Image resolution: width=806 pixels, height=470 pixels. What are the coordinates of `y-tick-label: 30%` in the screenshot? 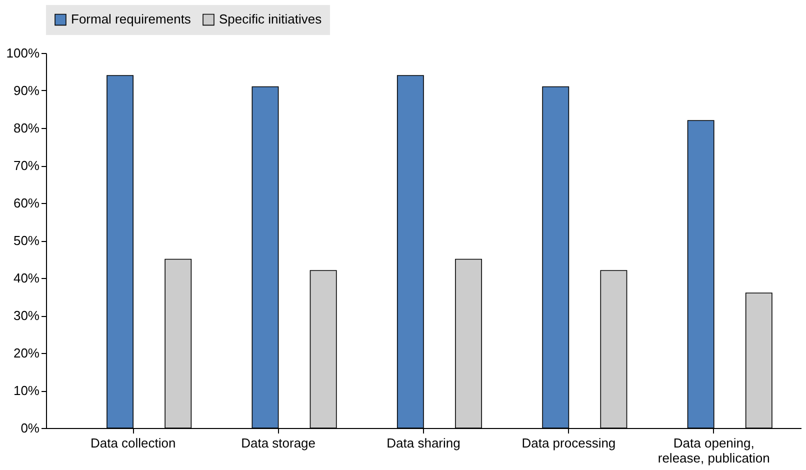 It's located at (26, 315).